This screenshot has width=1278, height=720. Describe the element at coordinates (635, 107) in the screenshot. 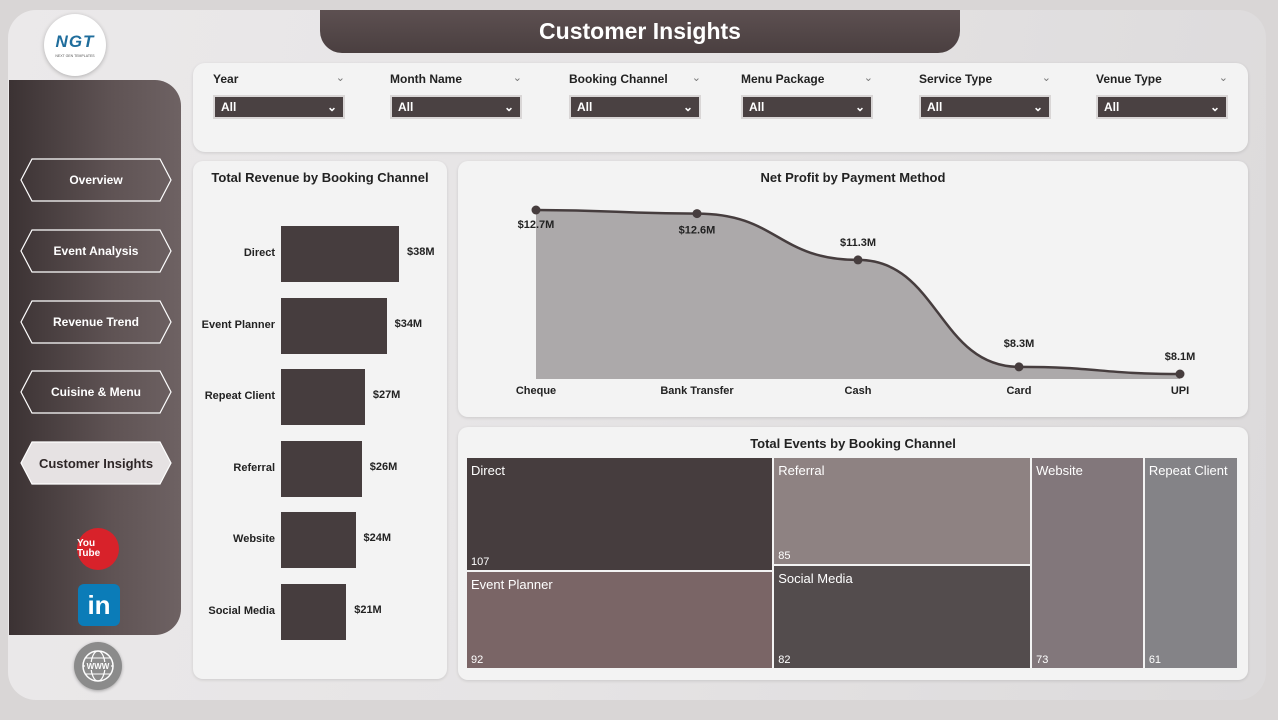

I see `booking-channel-dropdown: All ⌄` at that location.